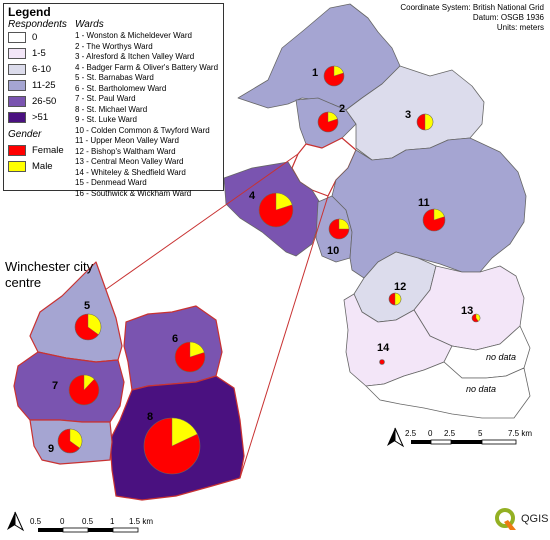 The width and height of the screenshot is (550, 540). What do you see at coordinates (121, 88) in the screenshot?
I see `ward-list-item: 6 - St. Bartholomew Ward` at bounding box center [121, 88].